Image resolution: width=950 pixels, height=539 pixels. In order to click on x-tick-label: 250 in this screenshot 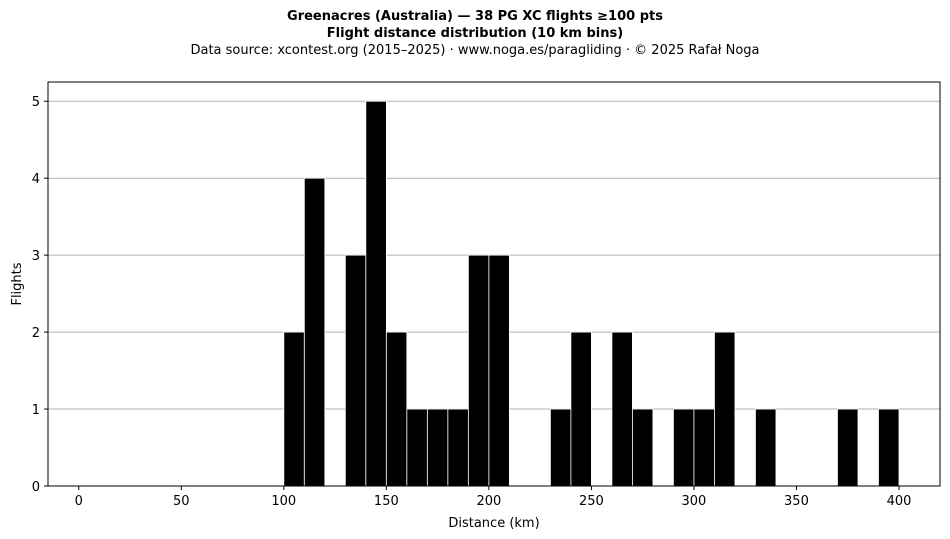, I will do `click(591, 501)`.